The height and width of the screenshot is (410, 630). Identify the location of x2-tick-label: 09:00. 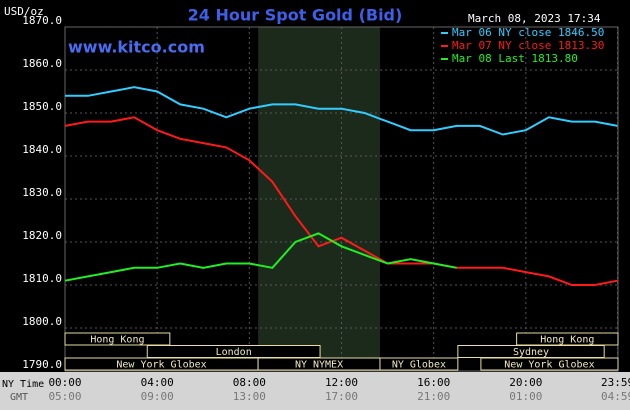
(157, 396).